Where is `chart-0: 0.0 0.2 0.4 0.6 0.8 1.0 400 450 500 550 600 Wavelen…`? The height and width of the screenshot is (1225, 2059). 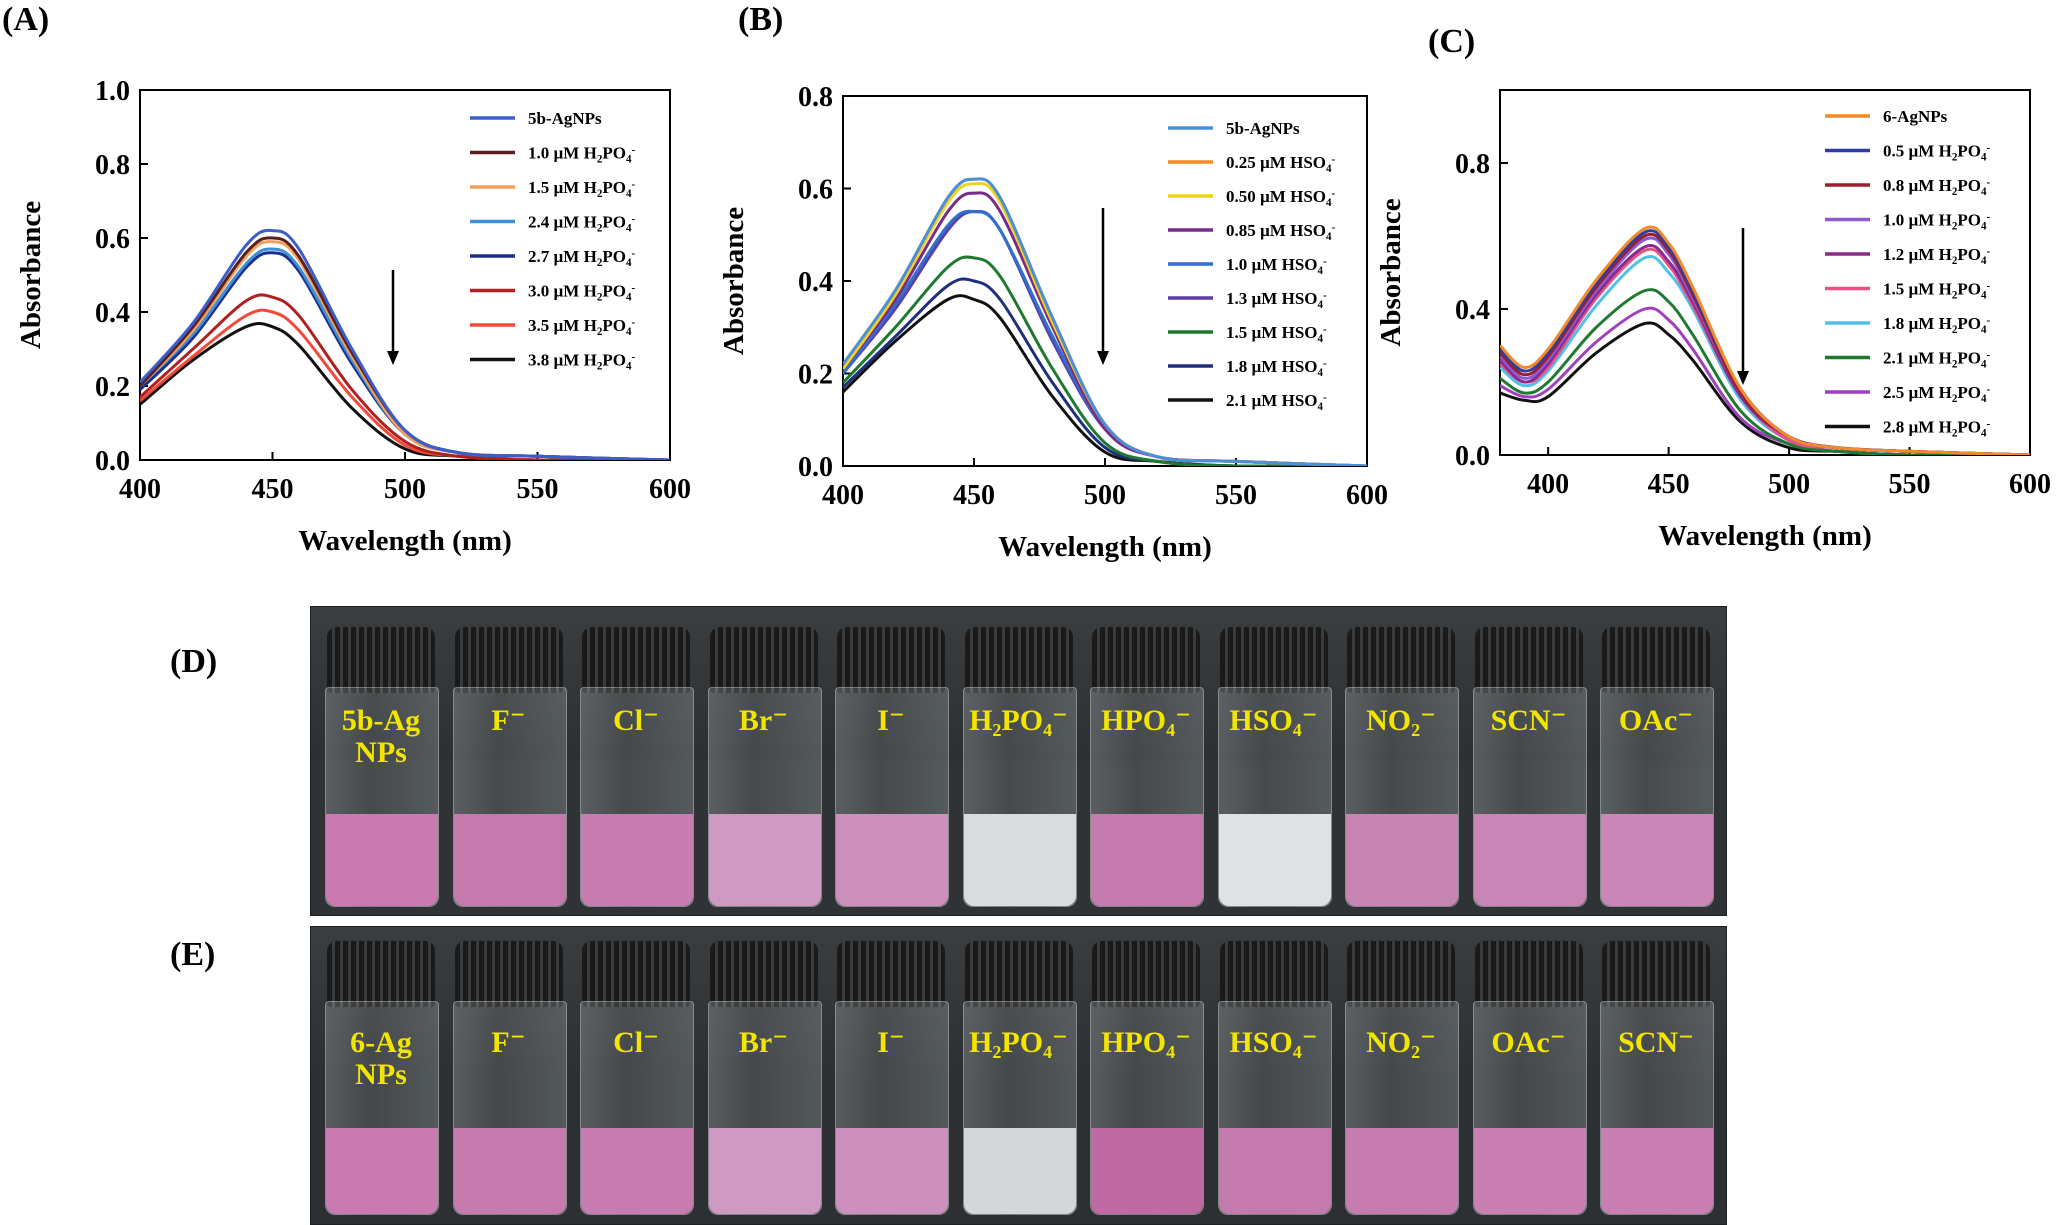 chart-0: 0.0 0.2 0.4 0.6 0.8 1.0 400 450 500 550 600 Wavelen… is located at coordinates (353, 316).